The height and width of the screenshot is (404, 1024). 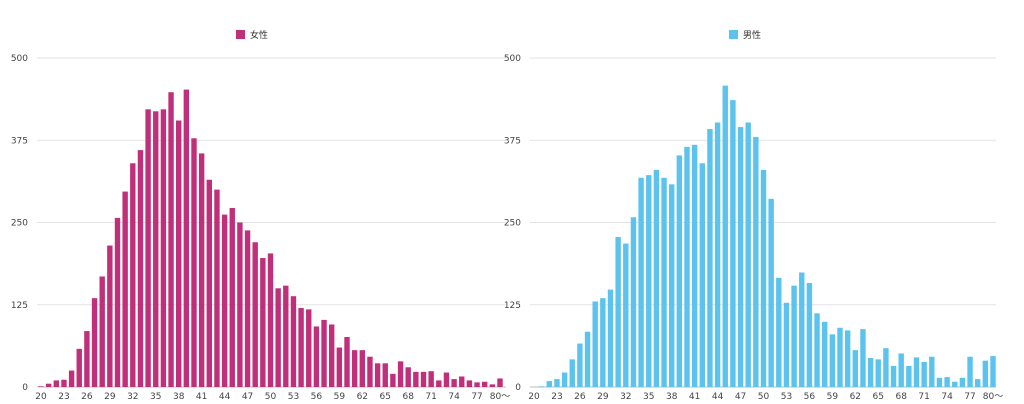 What do you see at coordinates (993, 371) in the screenshot?
I see `male-bar-age-80〜` at bounding box center [993, 371].